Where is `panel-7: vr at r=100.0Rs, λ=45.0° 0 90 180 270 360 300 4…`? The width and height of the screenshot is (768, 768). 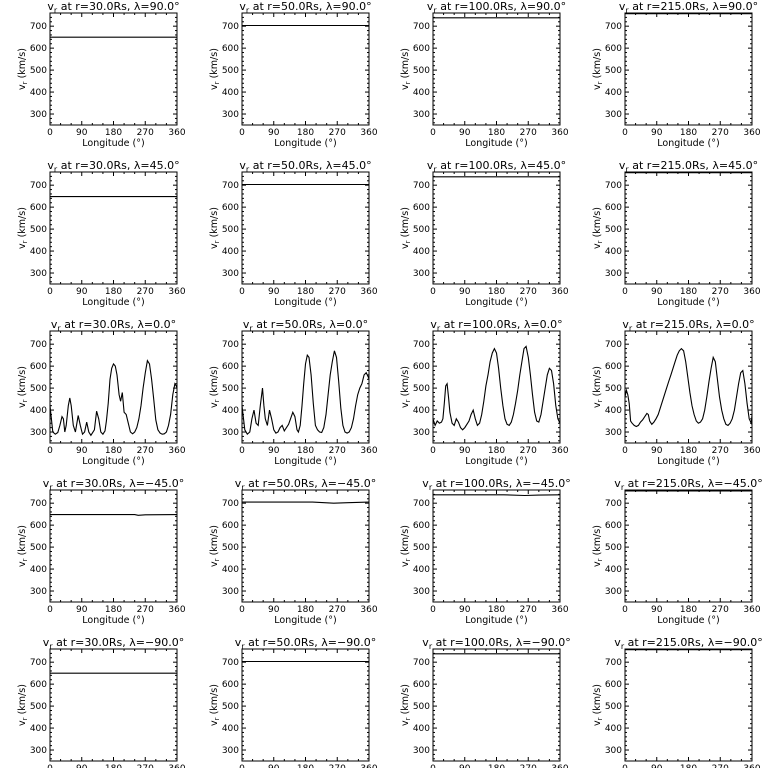 panel-7: vr at r=100.0Rs, λ=45.0° 0 90 180 270 360 300 4… is located at coordinates (484, 233).